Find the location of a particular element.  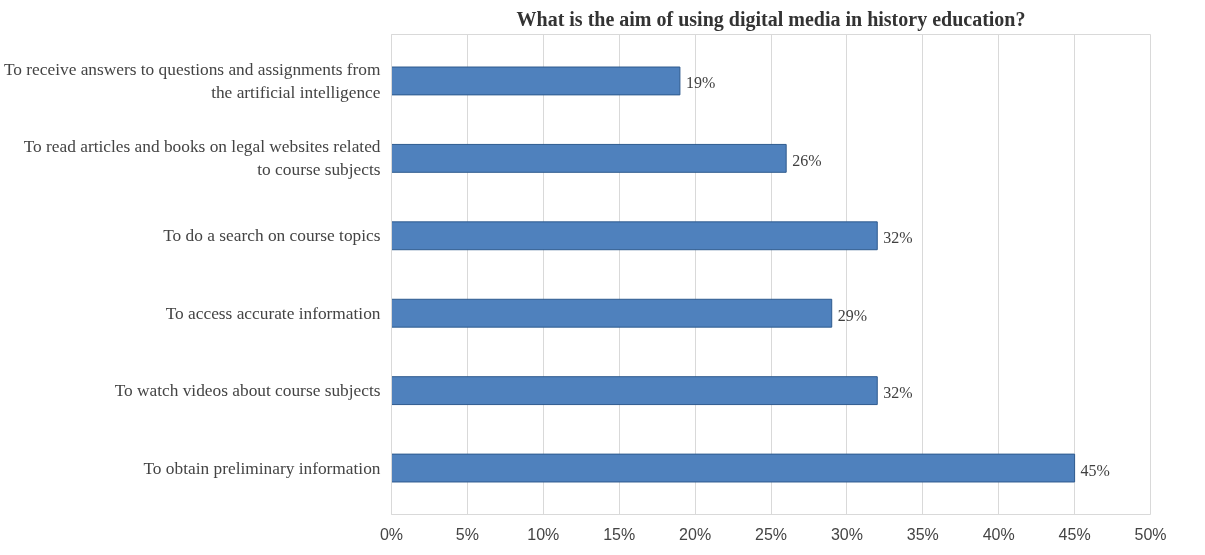

data-label: 29% is located at coordinates (852, 315).